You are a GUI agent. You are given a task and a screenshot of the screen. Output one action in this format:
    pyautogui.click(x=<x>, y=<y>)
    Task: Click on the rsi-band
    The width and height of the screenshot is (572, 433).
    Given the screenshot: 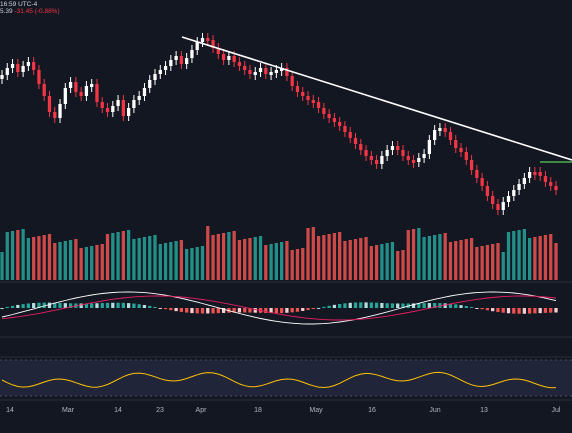 What is the action you would take?
    pyautogui.click(x=286, y=378)
    